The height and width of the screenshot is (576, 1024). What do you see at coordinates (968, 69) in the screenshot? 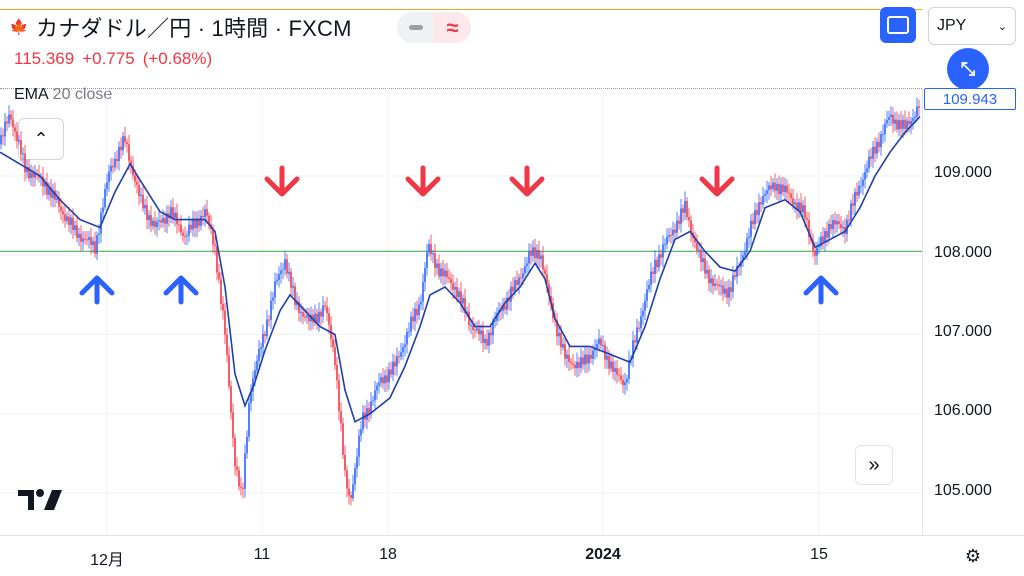
I see `collapse-fab-button: ⤡` at bounding box center [968, 69].